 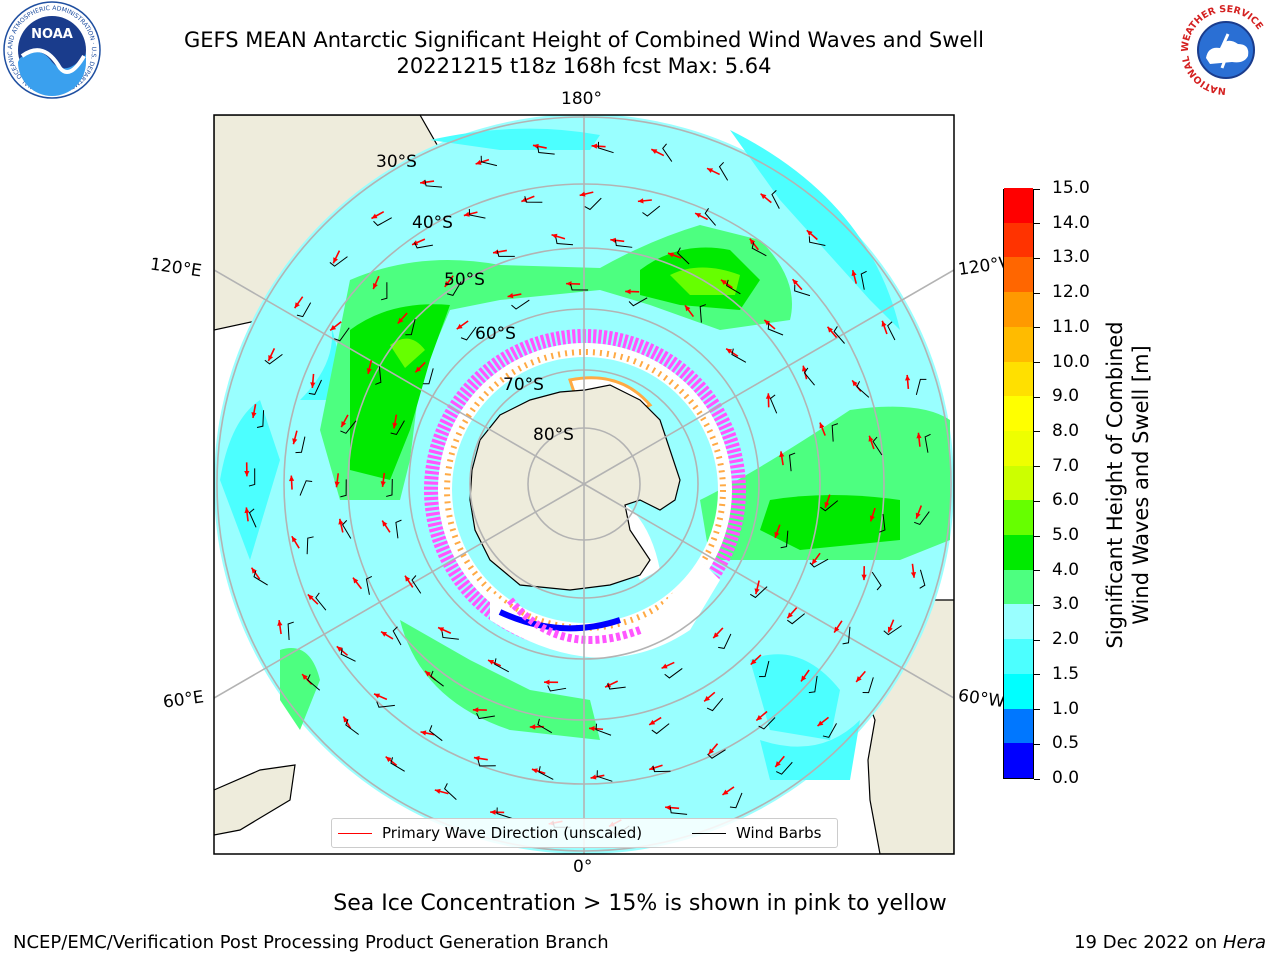 I want to click on legend-item-wind-barbs: Wind Barbs, so click(x=756, y=833).